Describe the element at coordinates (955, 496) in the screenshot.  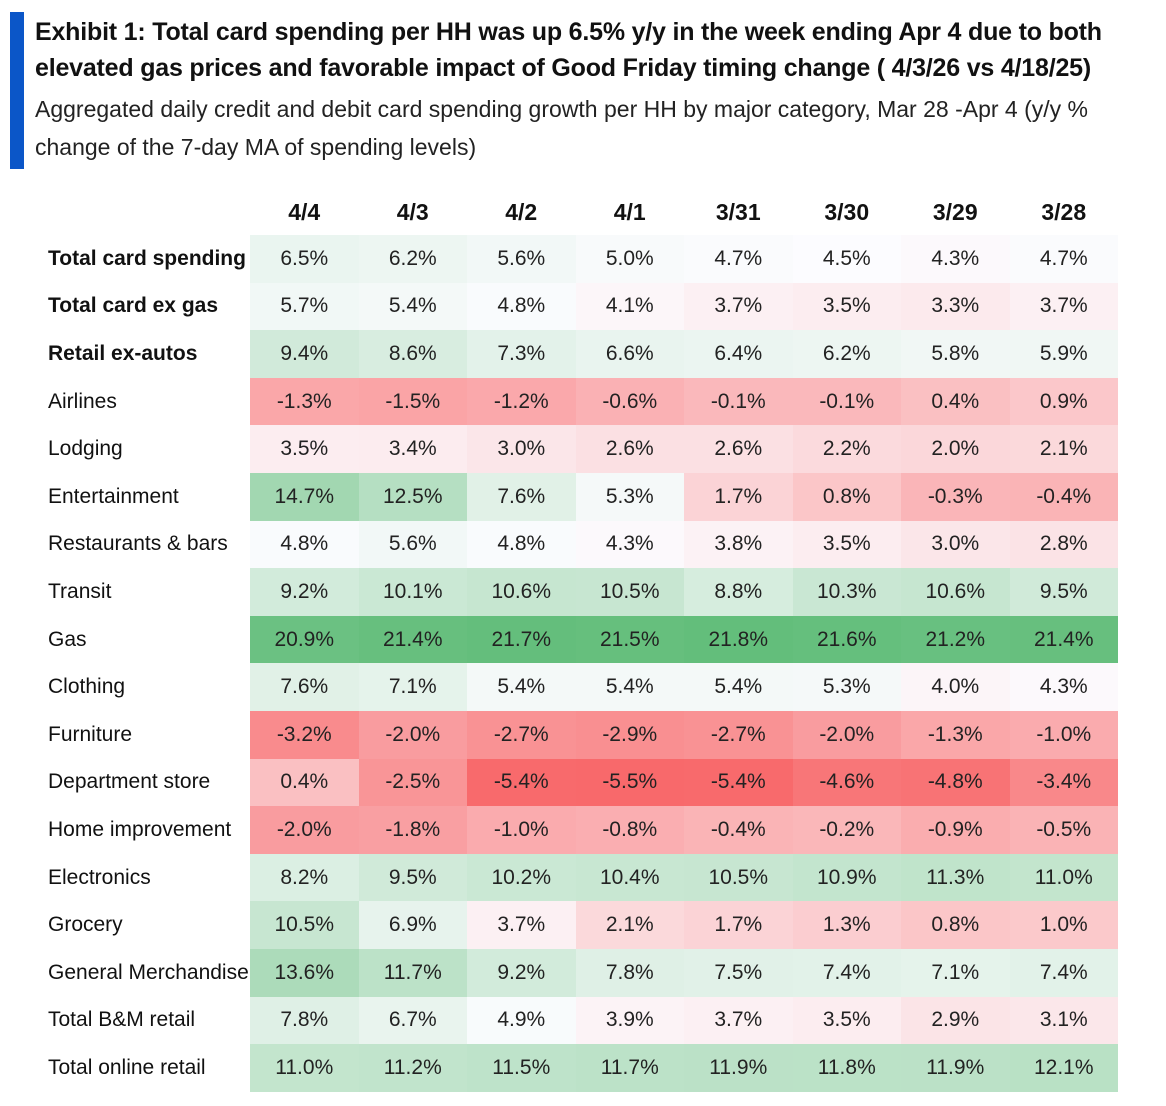
I see `heat-cell: -0.3%` at that location.